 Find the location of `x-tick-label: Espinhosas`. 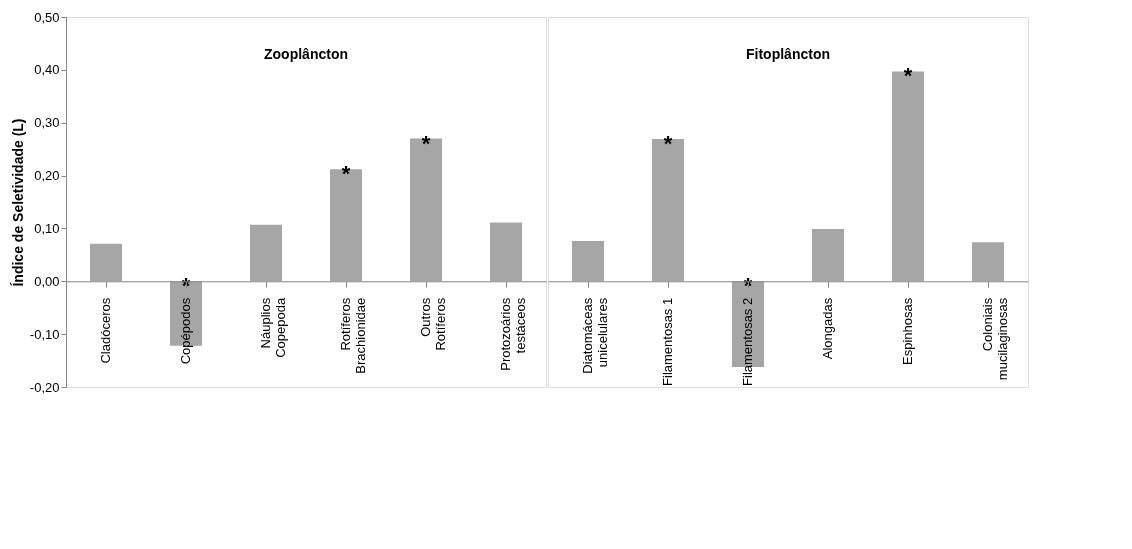

x-tick-label: Espinhosas is located at coordinates (907, 331).